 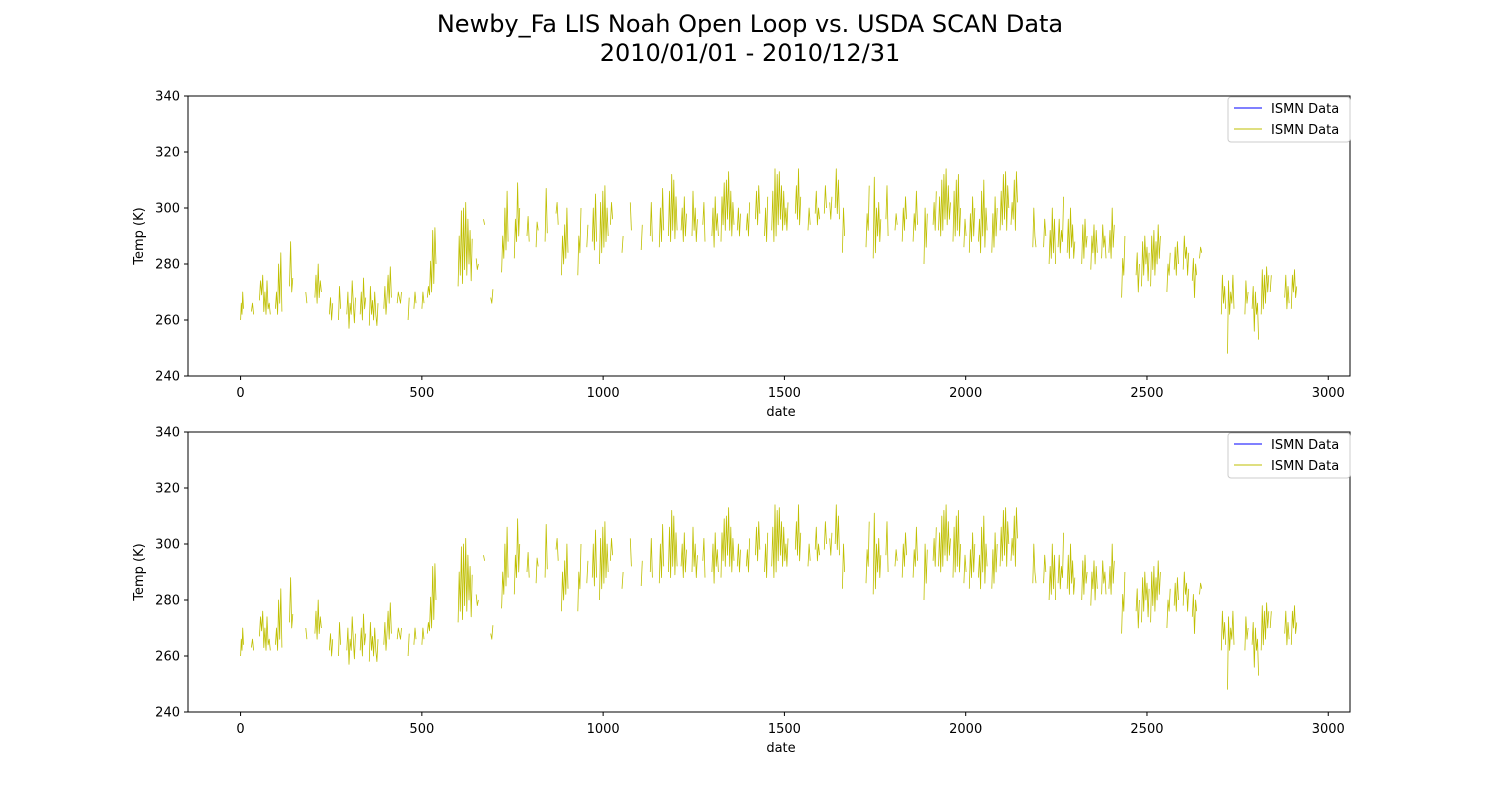 I want to click on figure-title-line-2: 2010/01/01 - 2010/12/31, so click(x=750, y=53).